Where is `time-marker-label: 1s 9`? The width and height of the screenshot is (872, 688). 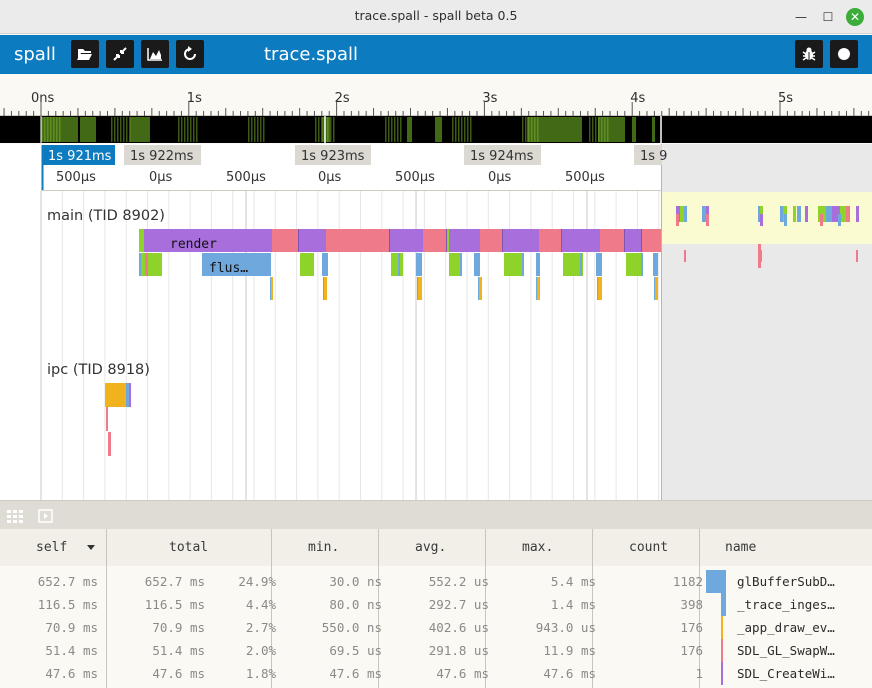 time-marker-label: 1s 9 is located at coordinates (653, 156).